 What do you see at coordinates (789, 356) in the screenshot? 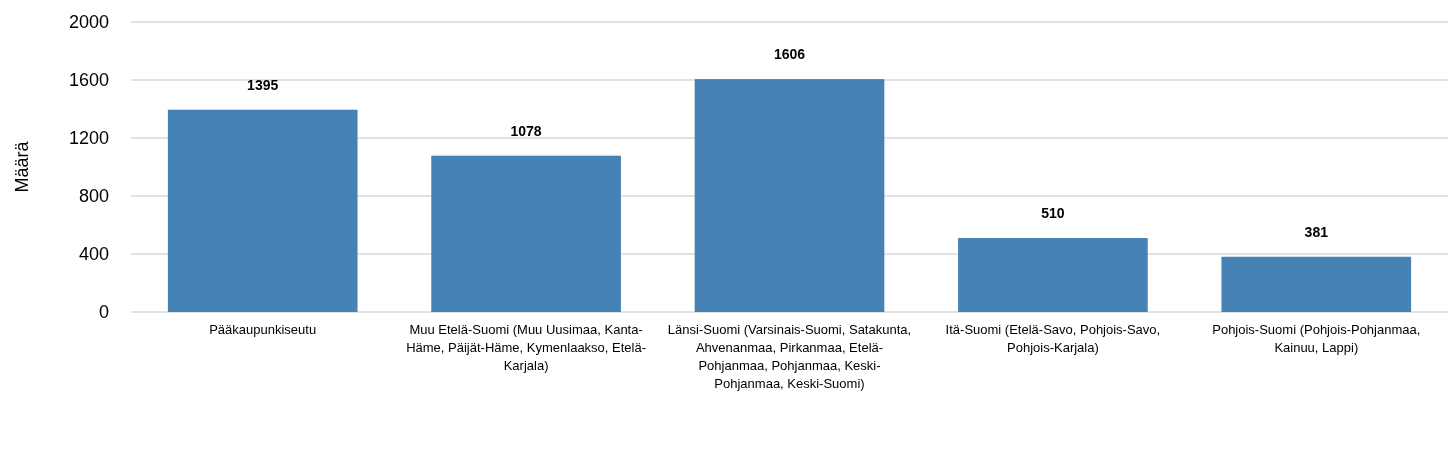
I see `x-tick-label: Länsi-Suomi (Varsinais-Suomi, Satakunta, Ahvenanmaa, Pirkanmaa, Etelä-Pohjanmaa, Pohjanmaa, Keski-Pohjanmaa, Keski-Suomi)` at bounding box center [789, 356].